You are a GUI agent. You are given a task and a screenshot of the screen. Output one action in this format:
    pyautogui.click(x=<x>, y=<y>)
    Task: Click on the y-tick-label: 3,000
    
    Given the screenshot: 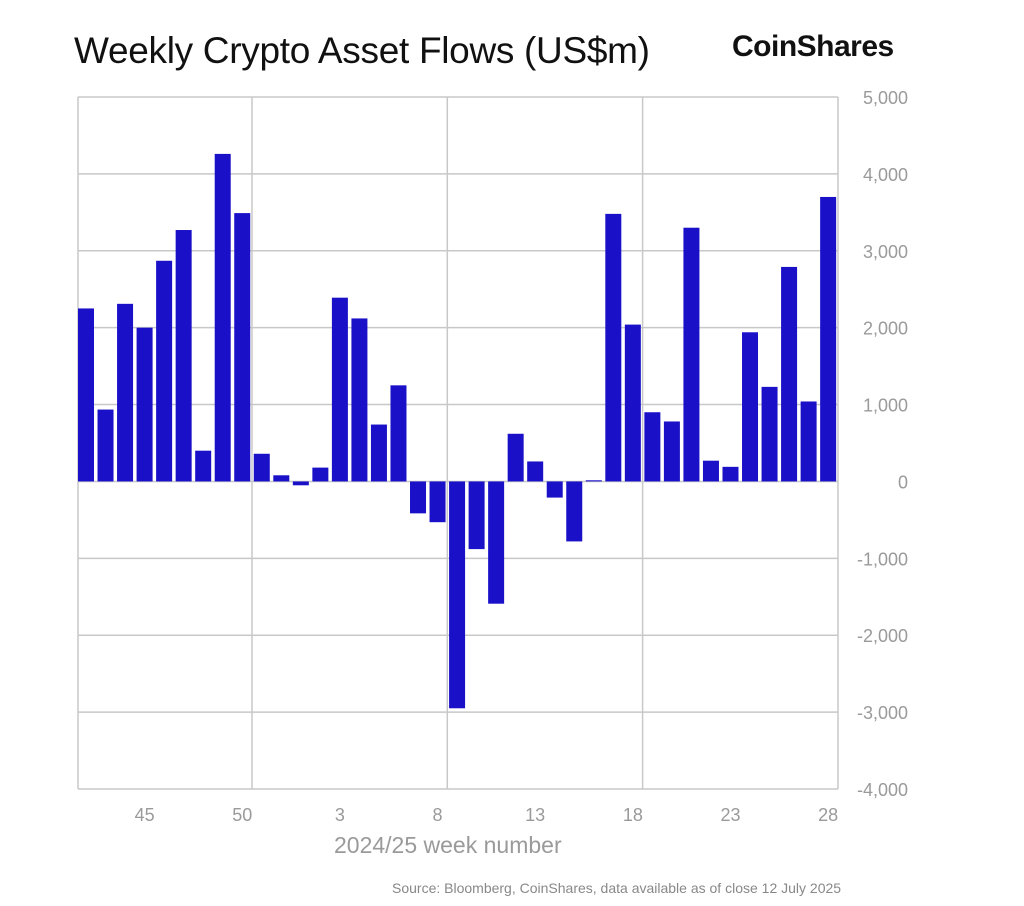 What is the action you would take?
    pyautogui.click(x=885, y=252)
    